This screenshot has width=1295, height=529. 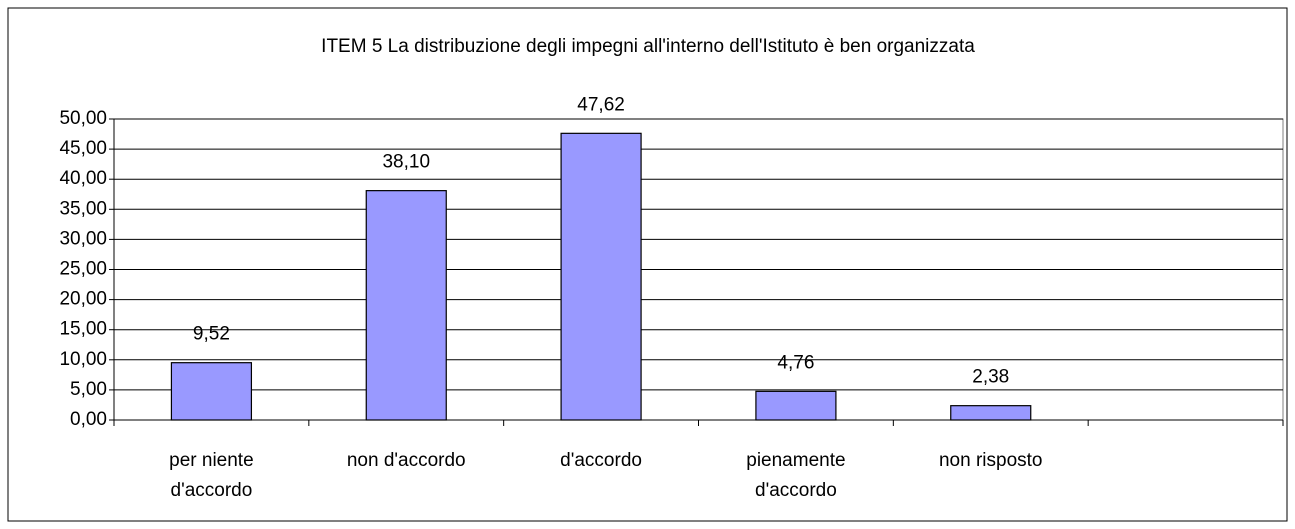 I want to click on y-tick-label: 30,00, so click(x=83, y=238).